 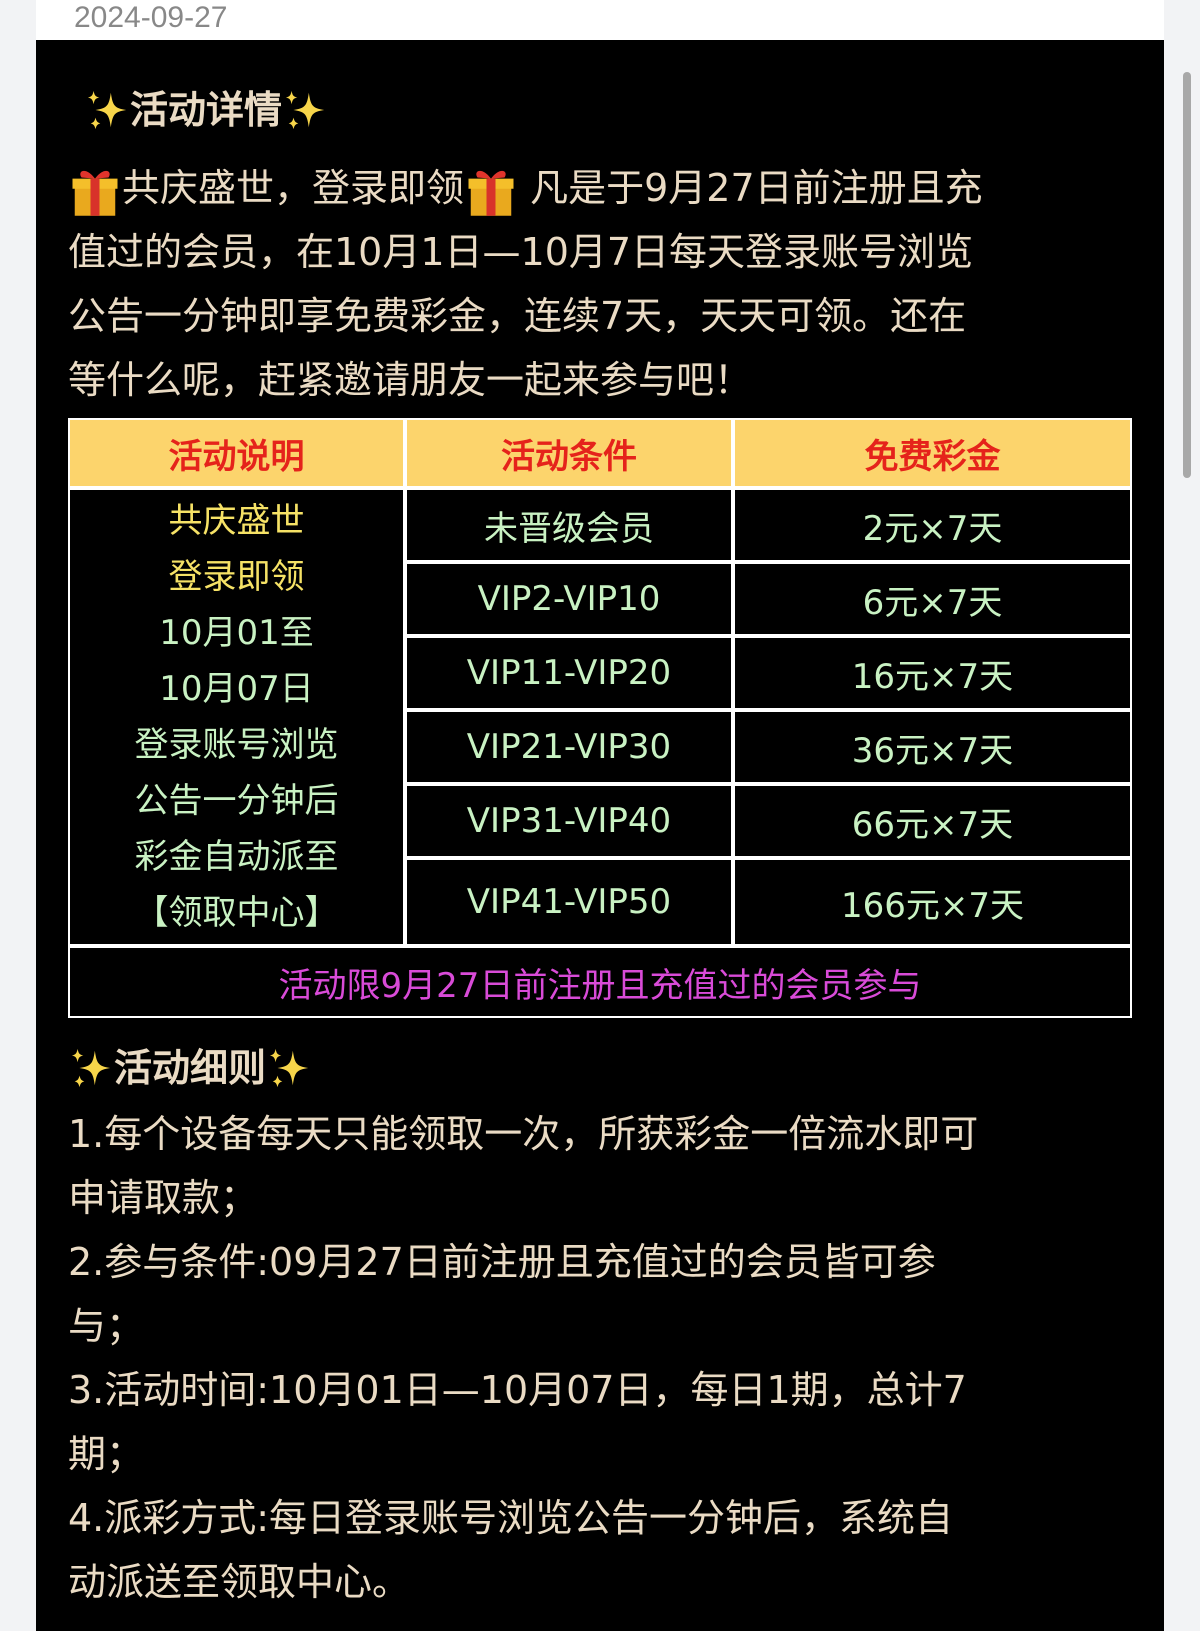 I want to click on intro-line-1: 共庆盛世，登录即领 凡是于9月27日前注册且充, so click(x=525, y=188).